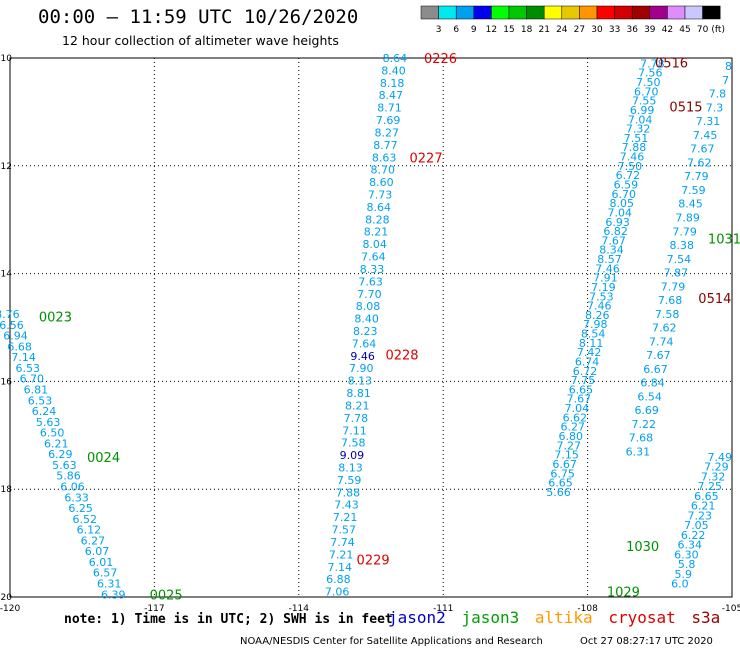 The width and height of the screenshot is (740, 650). Describe the element at coordinates (642, 110) in the screenshot. I see `swh-value: 6.99` at that location.